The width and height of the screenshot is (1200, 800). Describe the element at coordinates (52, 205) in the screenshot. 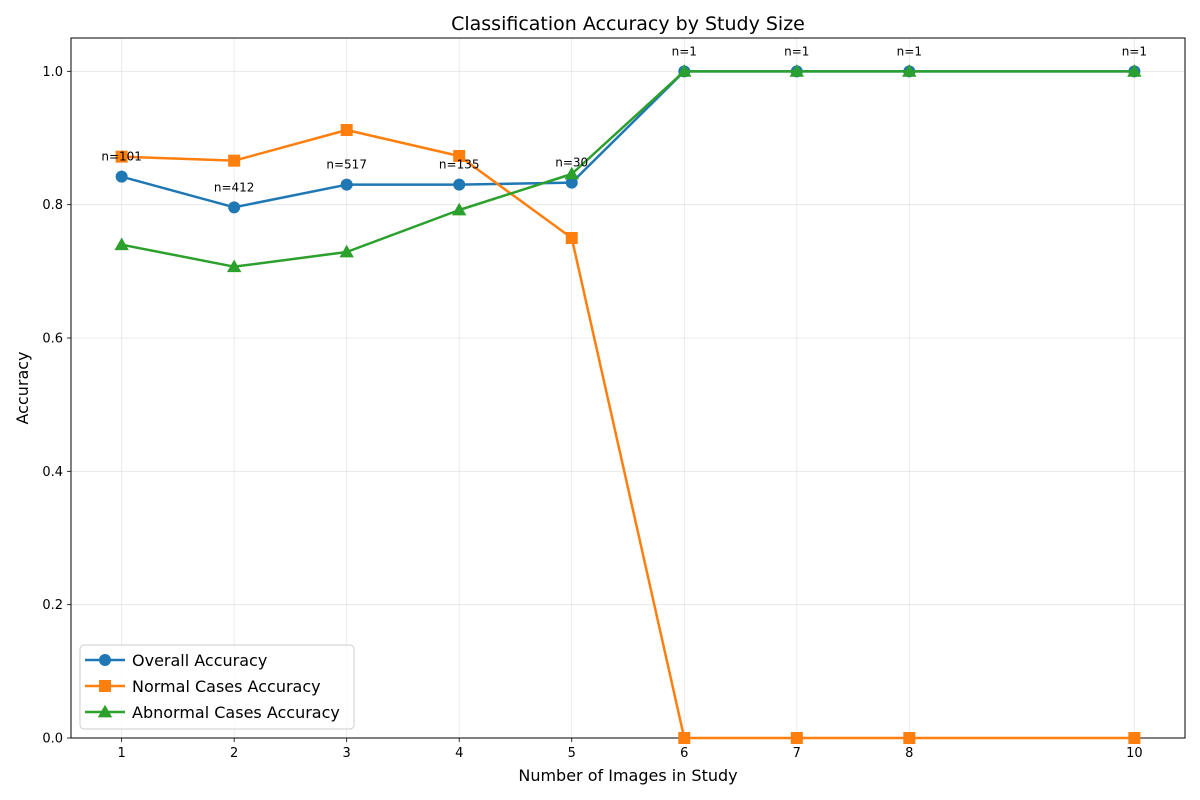

I see `y-tick-label: 0.8` at that location.